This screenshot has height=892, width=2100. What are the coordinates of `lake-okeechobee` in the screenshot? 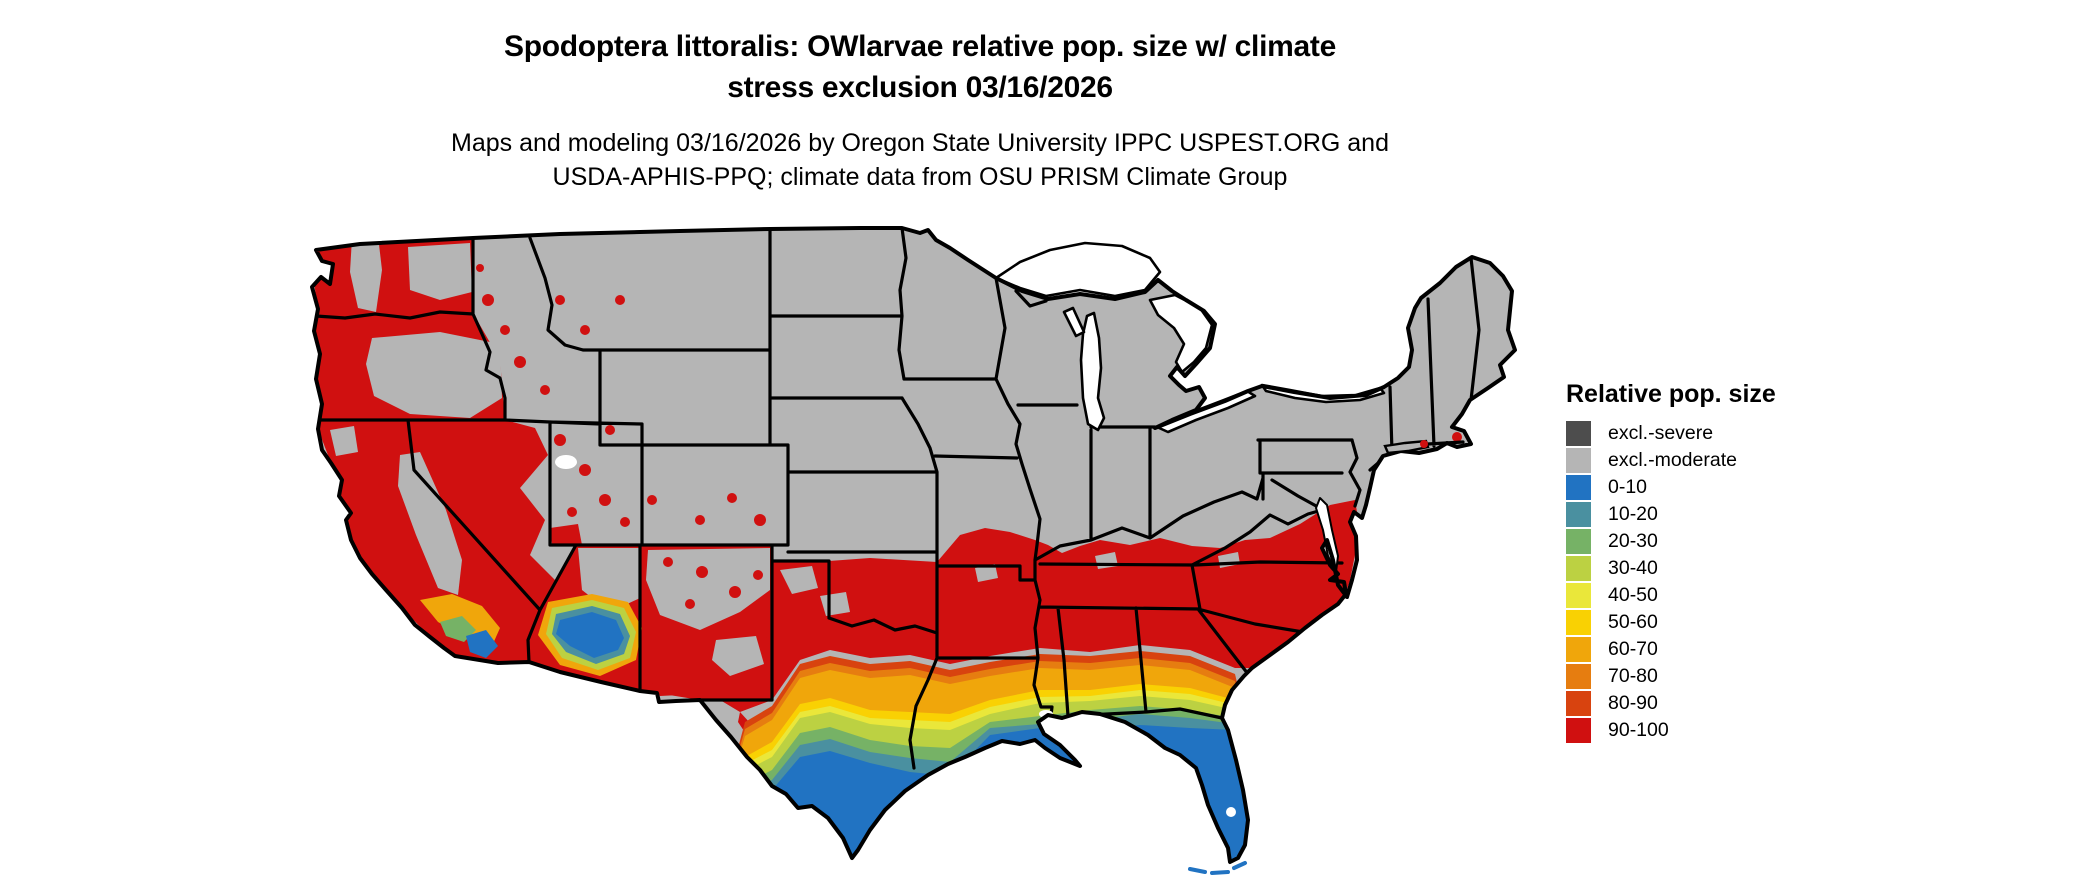 It's located at (1231, 812).